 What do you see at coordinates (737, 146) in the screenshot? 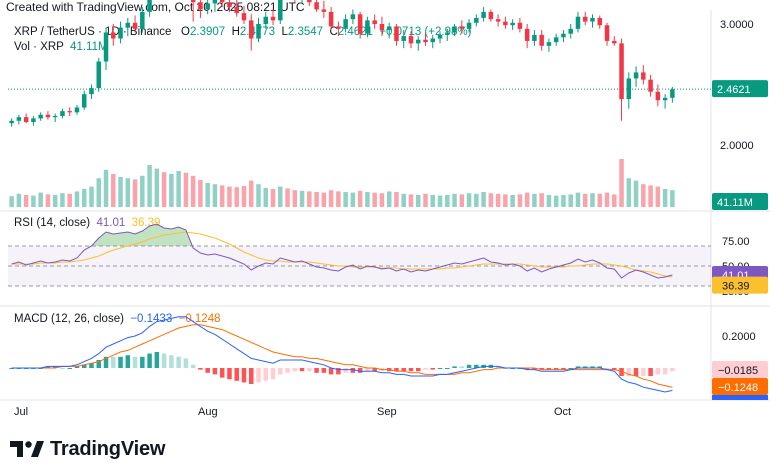
I see `price-tick-label: 2.0000` at bounding box center [737, 146].